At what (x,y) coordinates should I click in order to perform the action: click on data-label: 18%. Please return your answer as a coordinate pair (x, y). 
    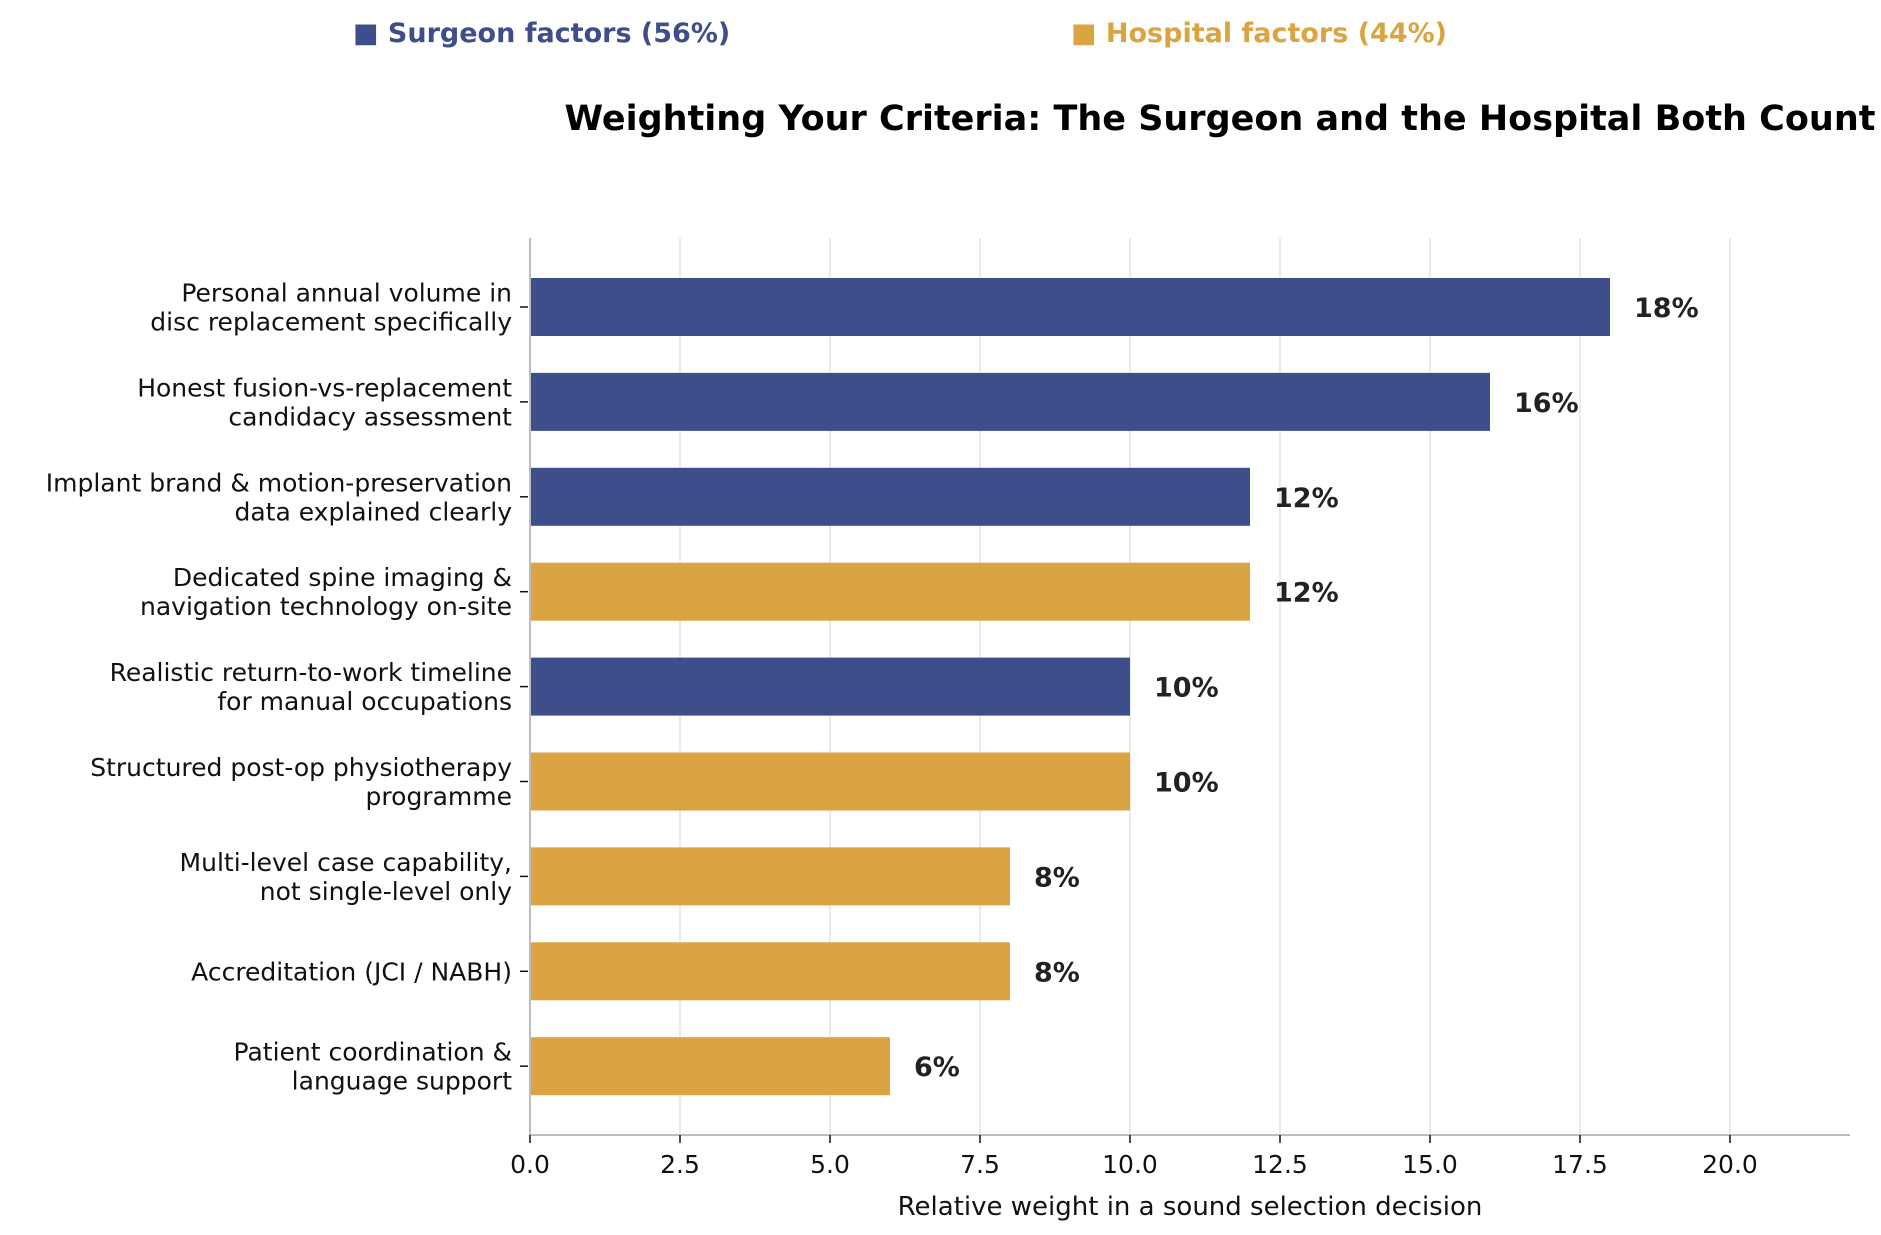
    Looking at the image, I should click on (1666, 308).